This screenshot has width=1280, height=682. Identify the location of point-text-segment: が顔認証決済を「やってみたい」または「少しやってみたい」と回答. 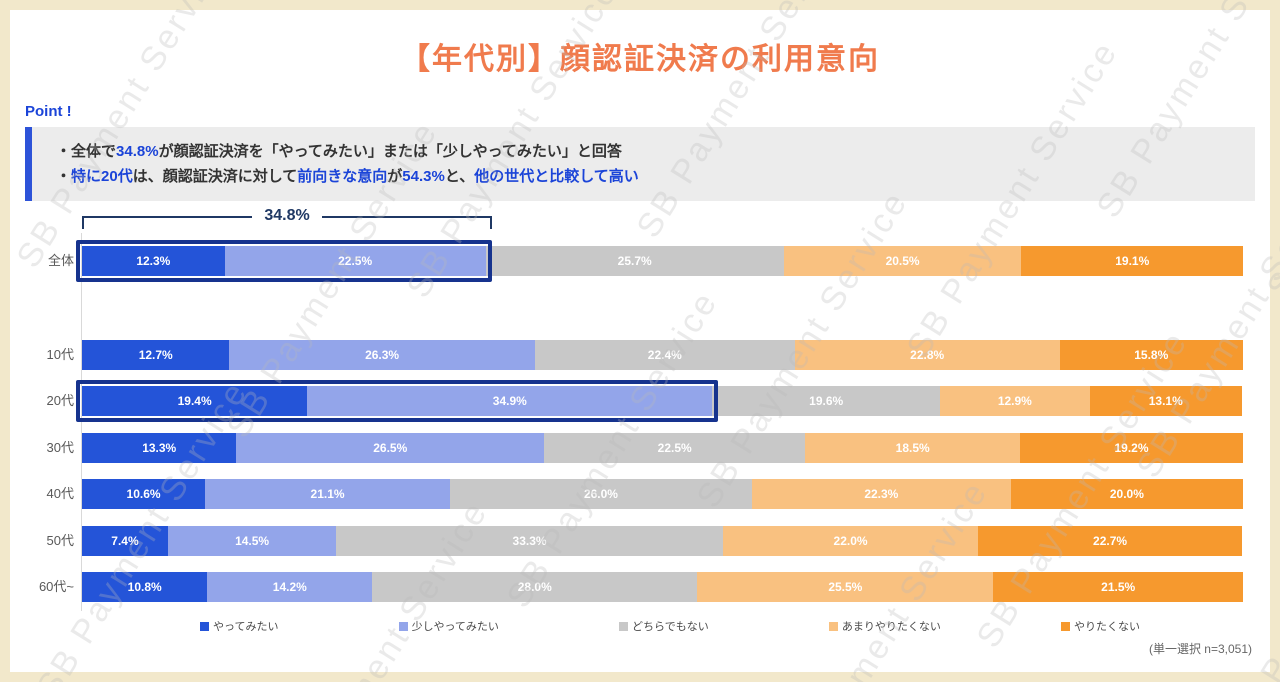
(390, 151).